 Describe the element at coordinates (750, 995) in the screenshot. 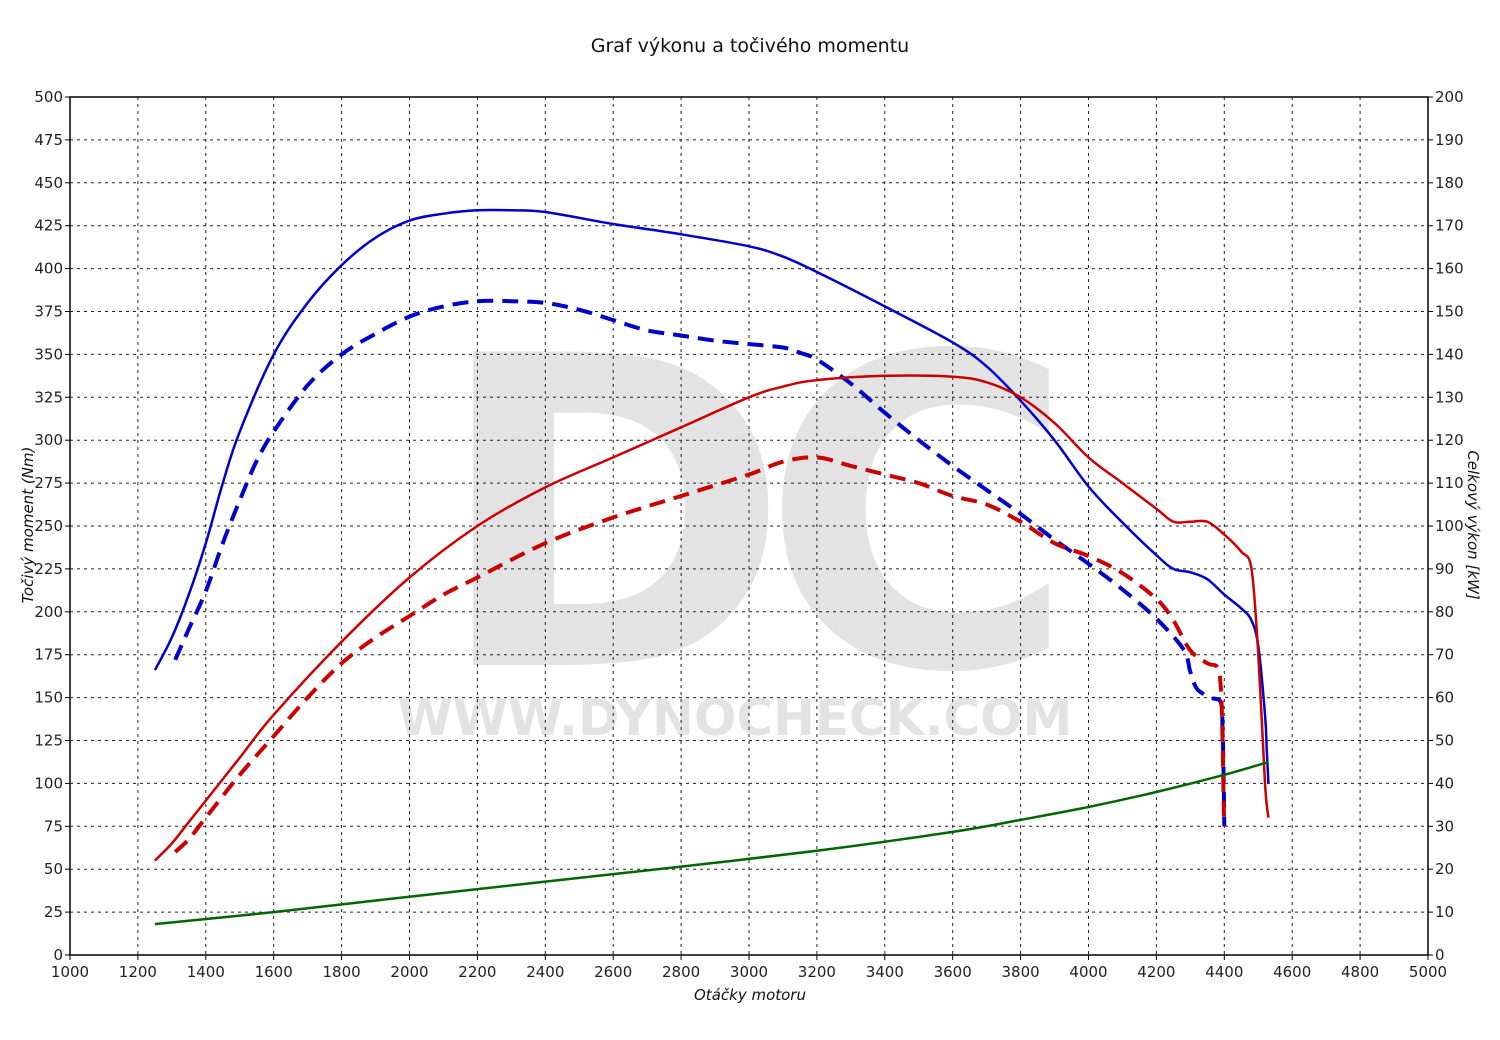

I see `x-axis-label: Otáčky motoru` at that location.